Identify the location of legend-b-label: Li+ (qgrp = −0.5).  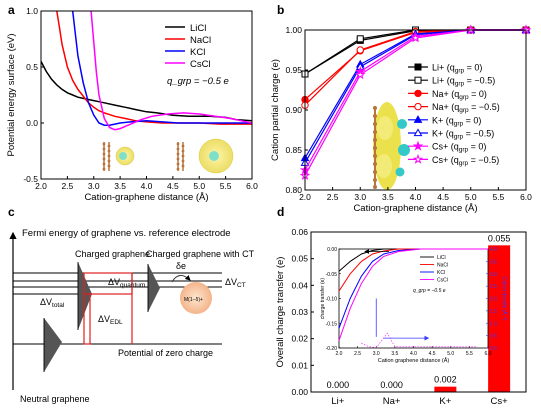
(463, 82).